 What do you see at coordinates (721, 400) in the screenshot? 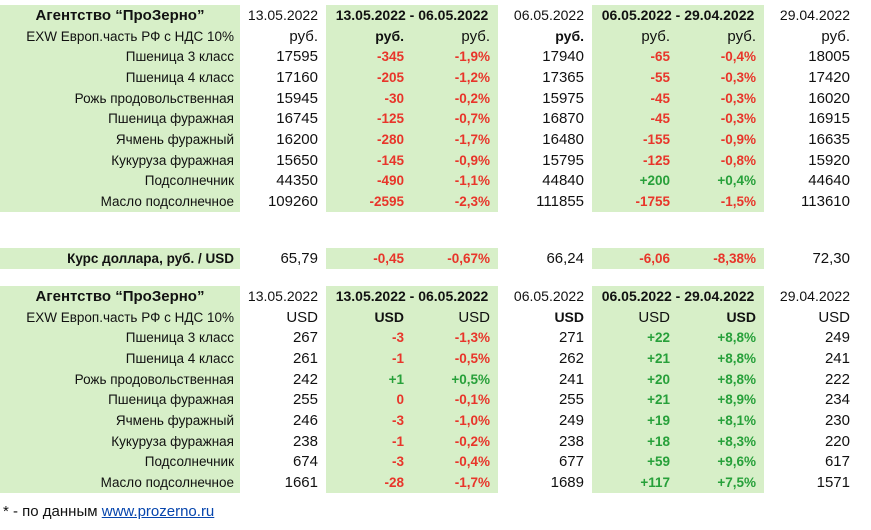
I see `change-pct-week2: +8,9%` at bounding box center [721, 400].